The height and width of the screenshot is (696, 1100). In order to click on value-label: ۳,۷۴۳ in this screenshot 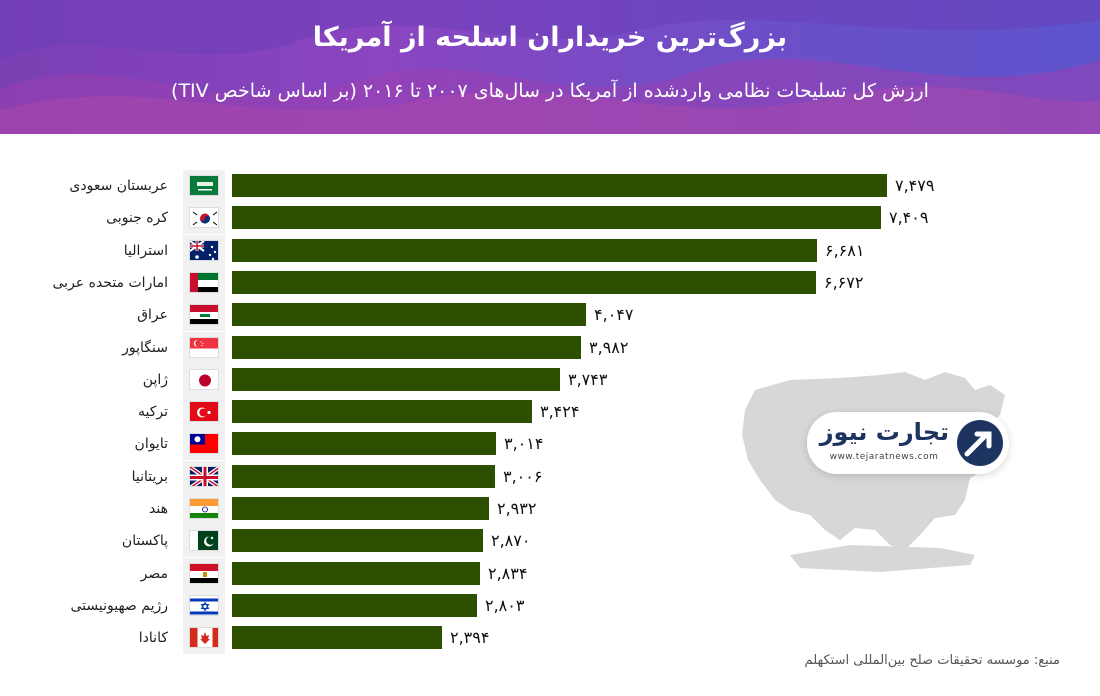, I will do `click(588, 379)`.